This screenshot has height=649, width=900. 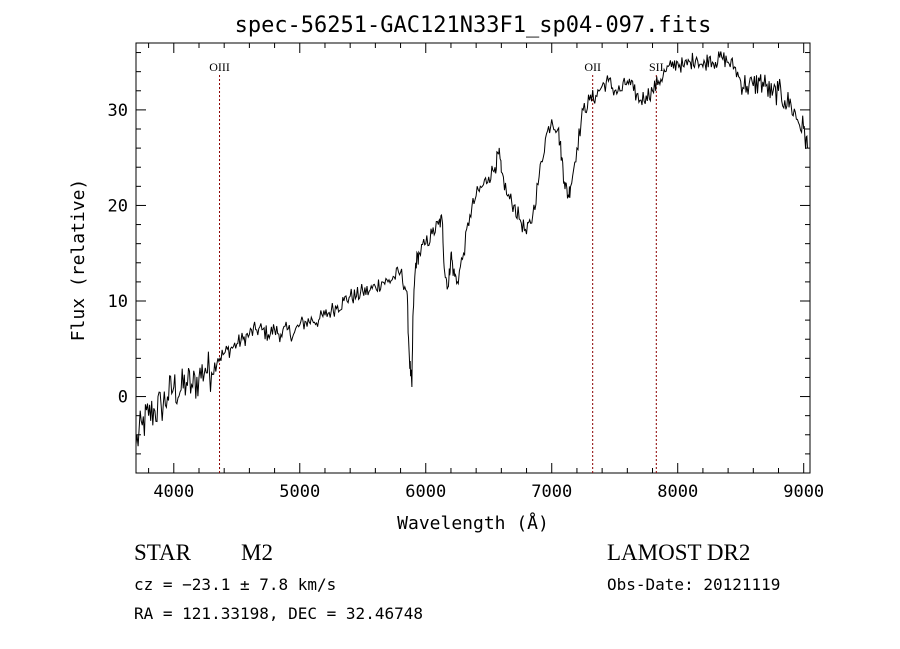 I want to click on x-tick-label: 6000, so click(x=425, y=492).